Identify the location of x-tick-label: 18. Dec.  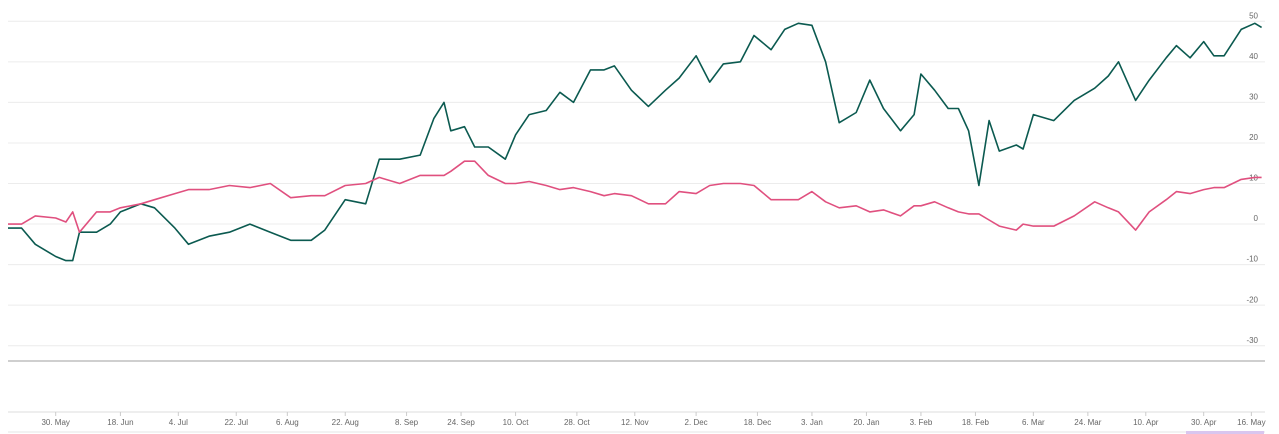
(758, 422).